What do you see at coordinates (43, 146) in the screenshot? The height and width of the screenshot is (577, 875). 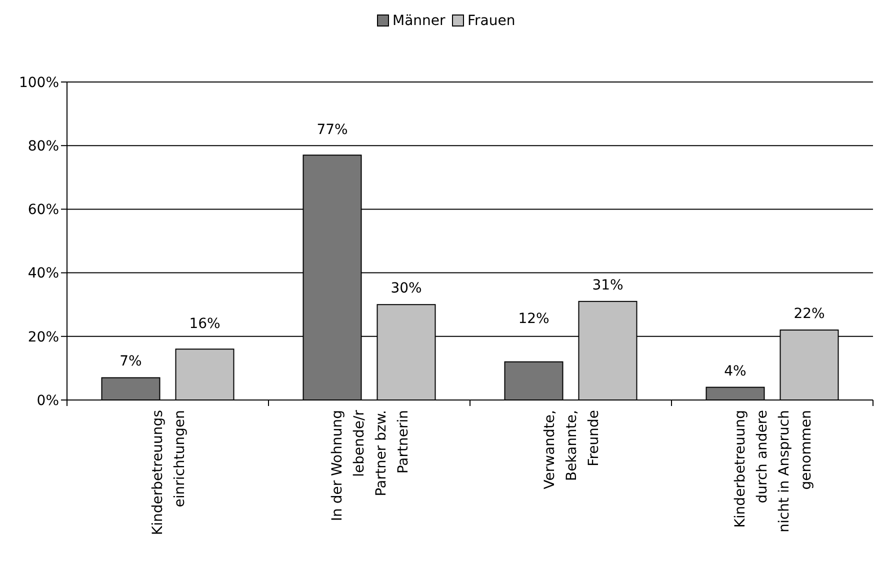 I see `y-tick-label: 80%` at bounding box center [43, 146].